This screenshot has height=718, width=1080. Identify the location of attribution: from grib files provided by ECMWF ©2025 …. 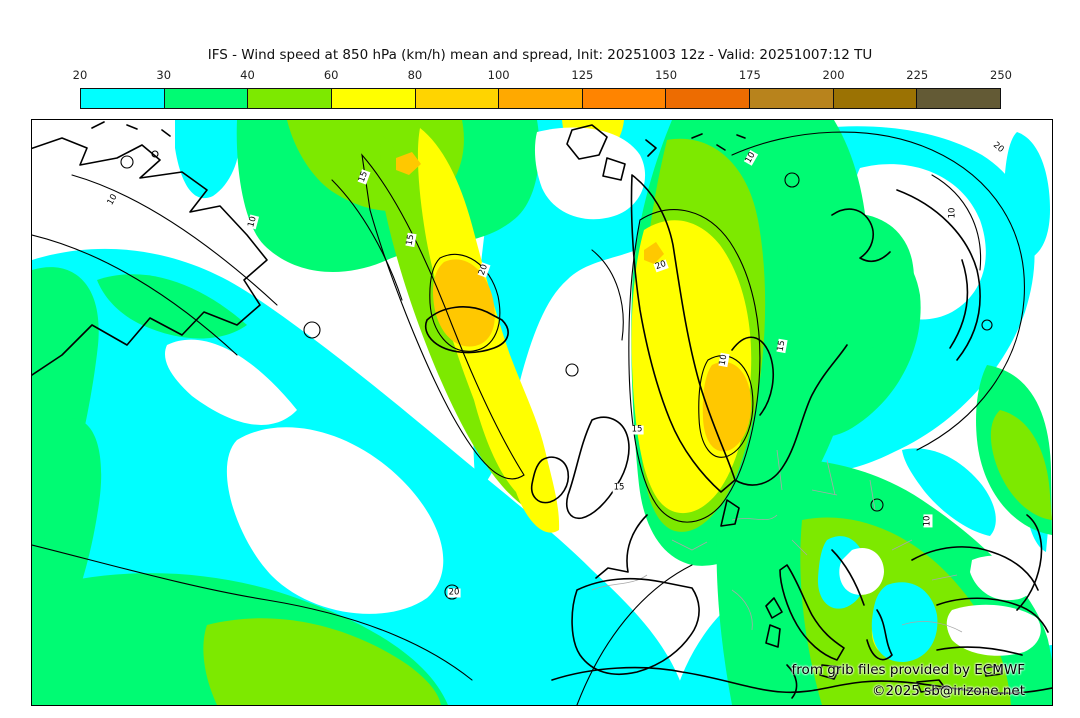
(908, 681).